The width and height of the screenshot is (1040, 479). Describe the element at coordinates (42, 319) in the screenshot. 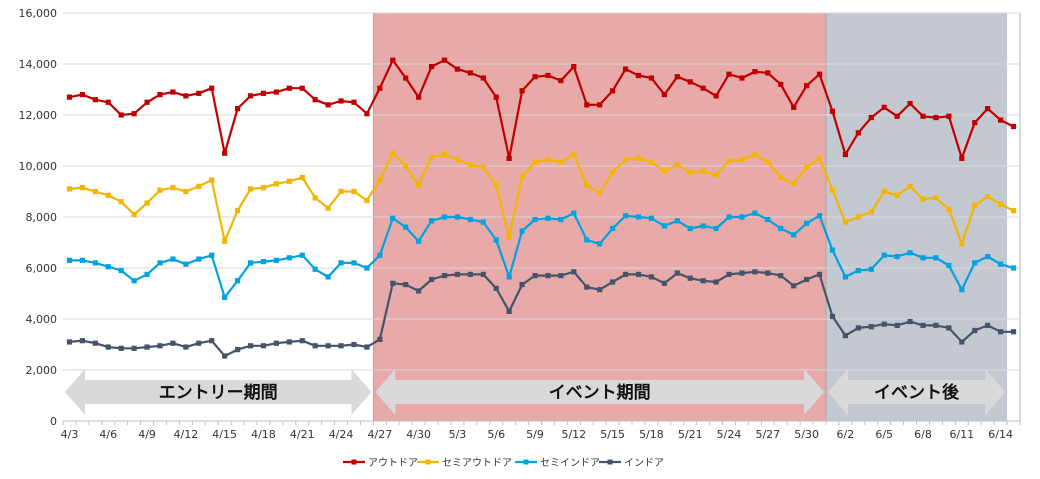

I see `y-tick-label: 4,000` at that location.